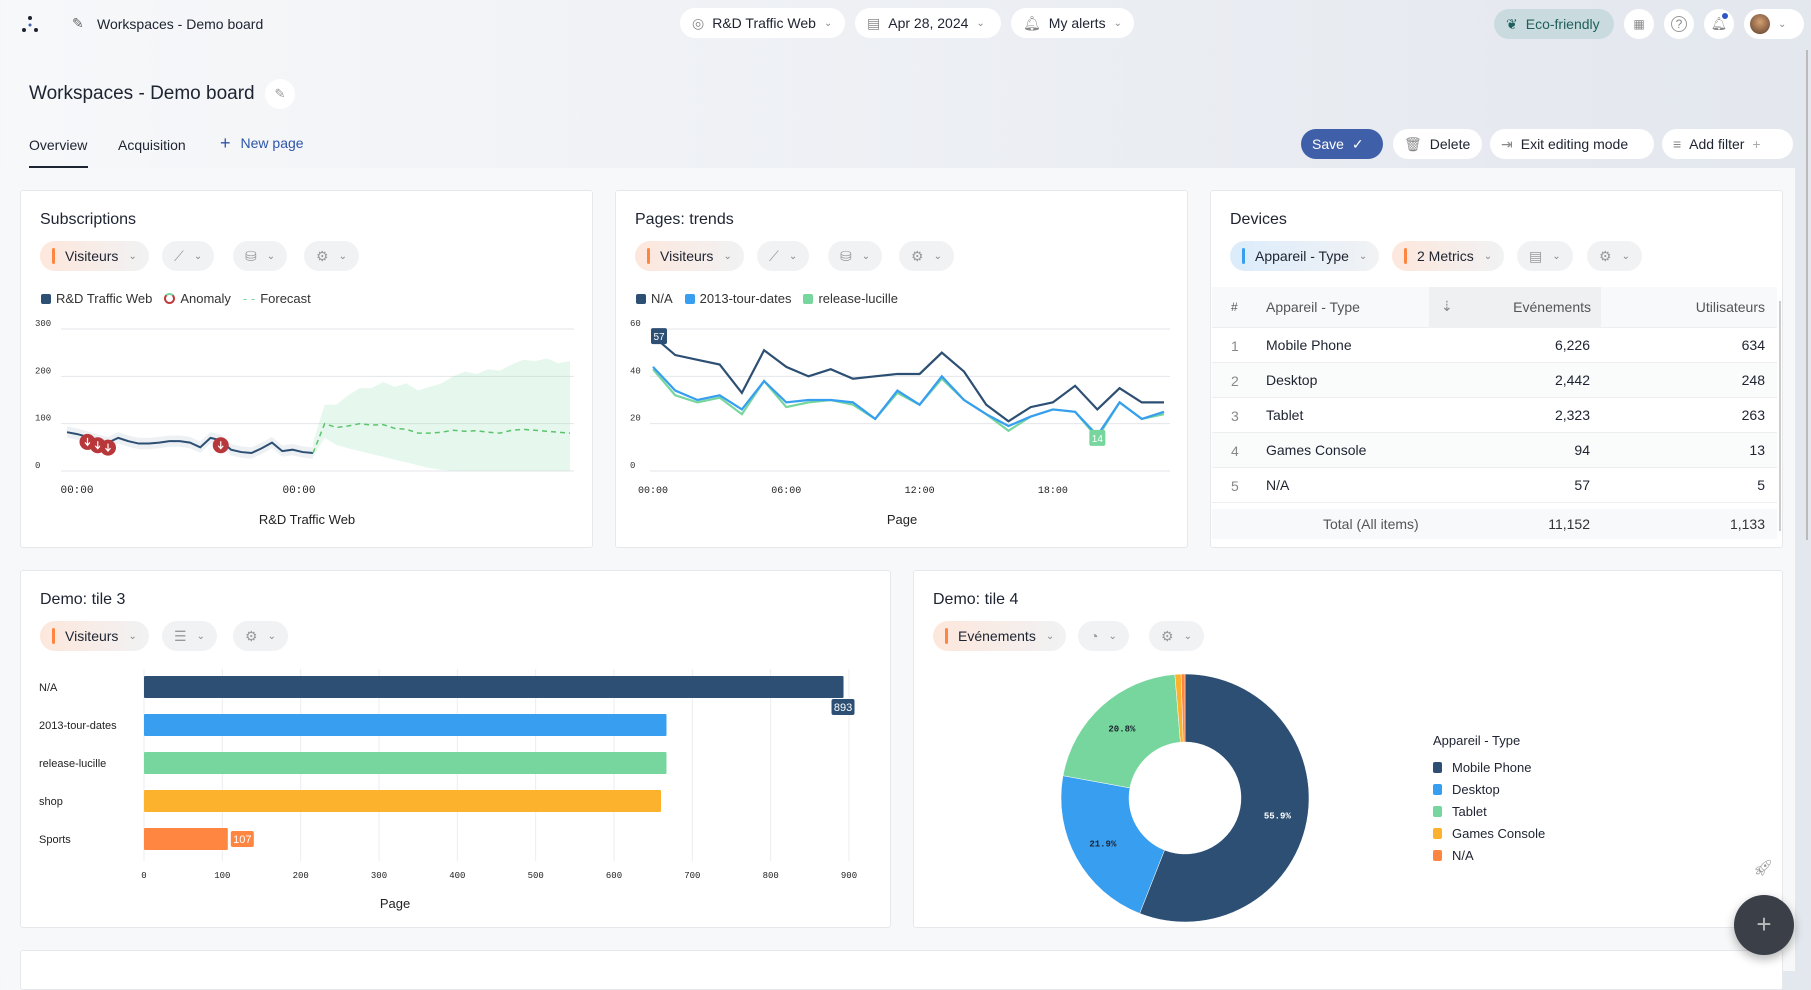 The height and width of the screenshot is (990, 1811). Describe the element at coordinates (1313, 307) in the screenshot. I see `column-header-type: Appareil - Type` at that location.